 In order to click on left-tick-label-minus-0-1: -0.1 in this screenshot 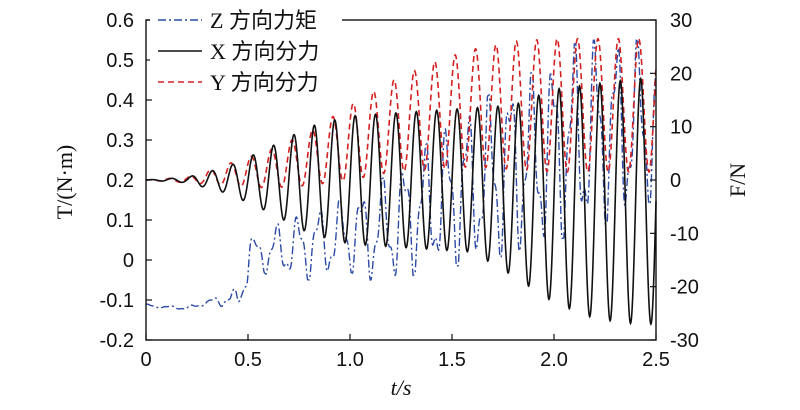, I will do `click(117, 301)`.